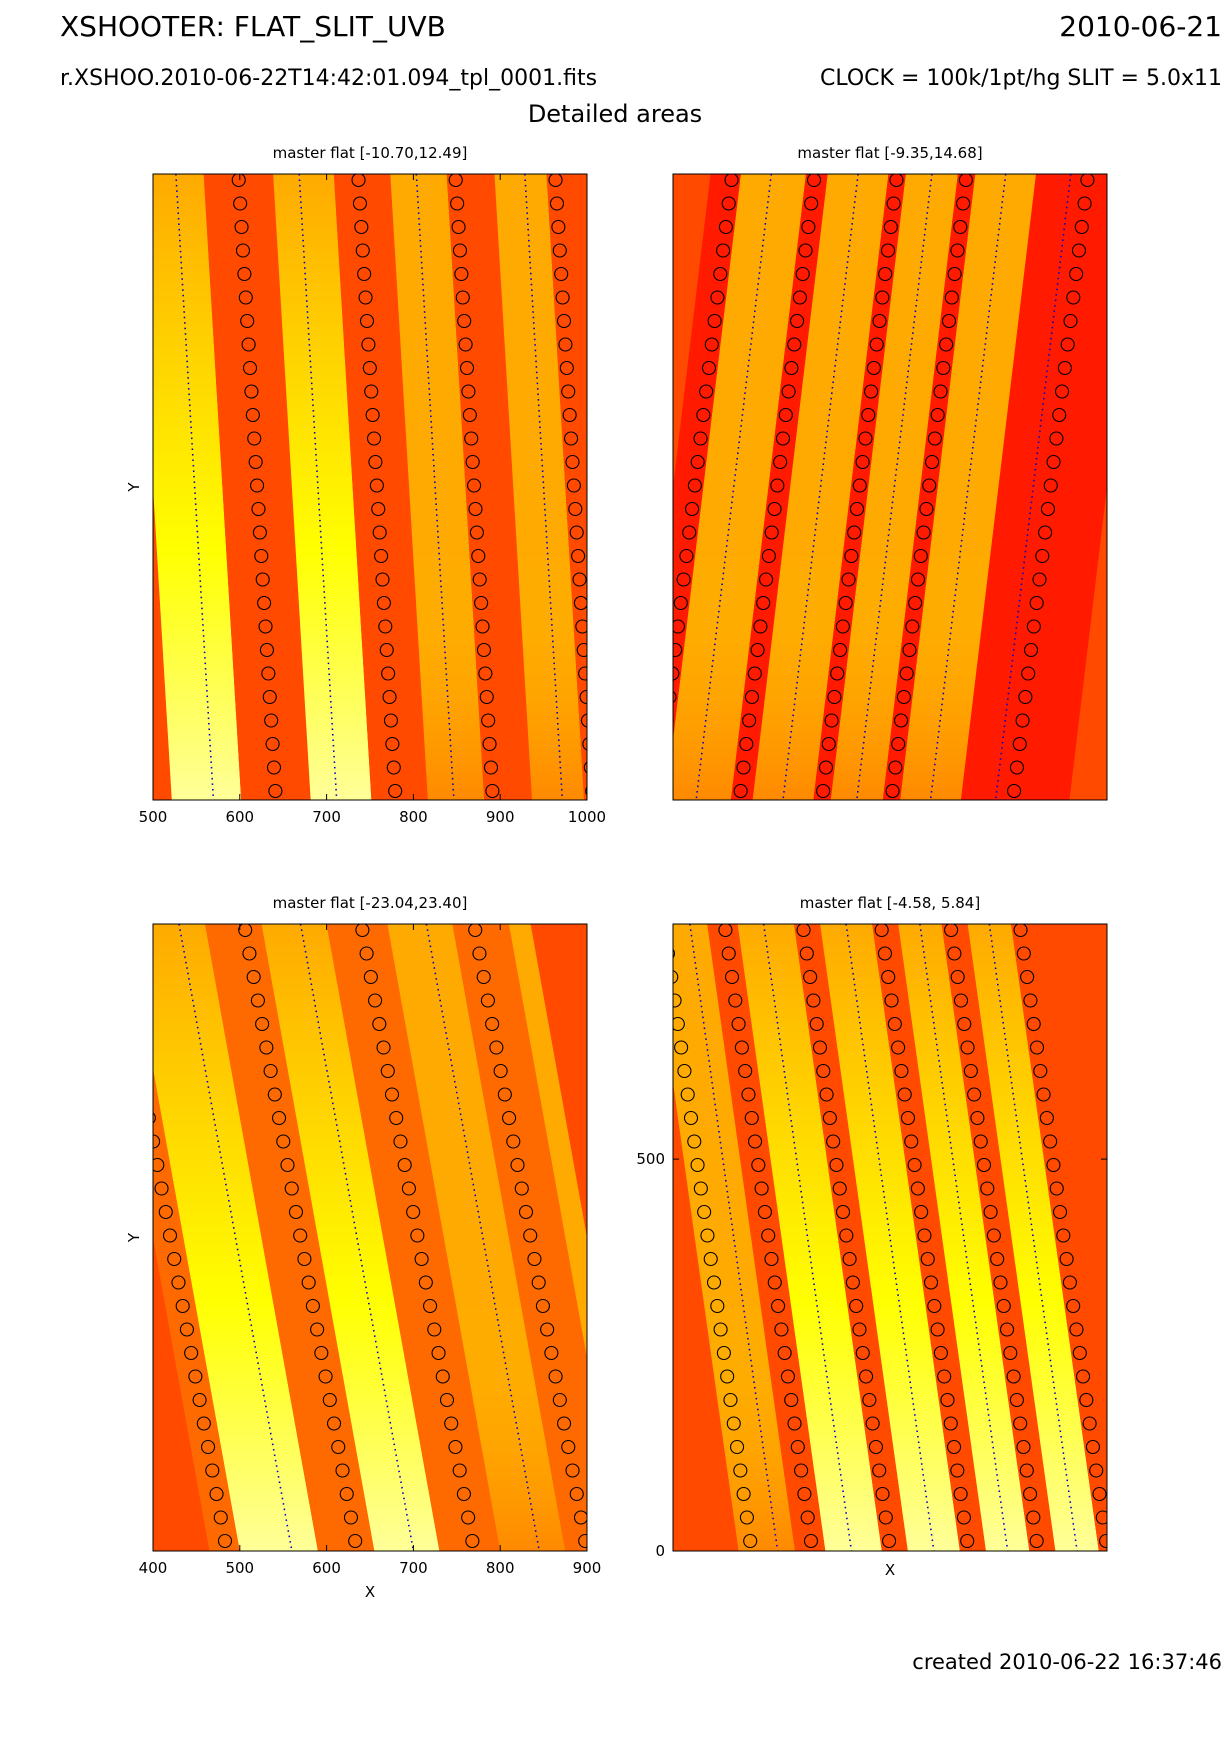 The image size is (1230, 1740). I want to click on x-tick-label: 1000, so click(587, 817).